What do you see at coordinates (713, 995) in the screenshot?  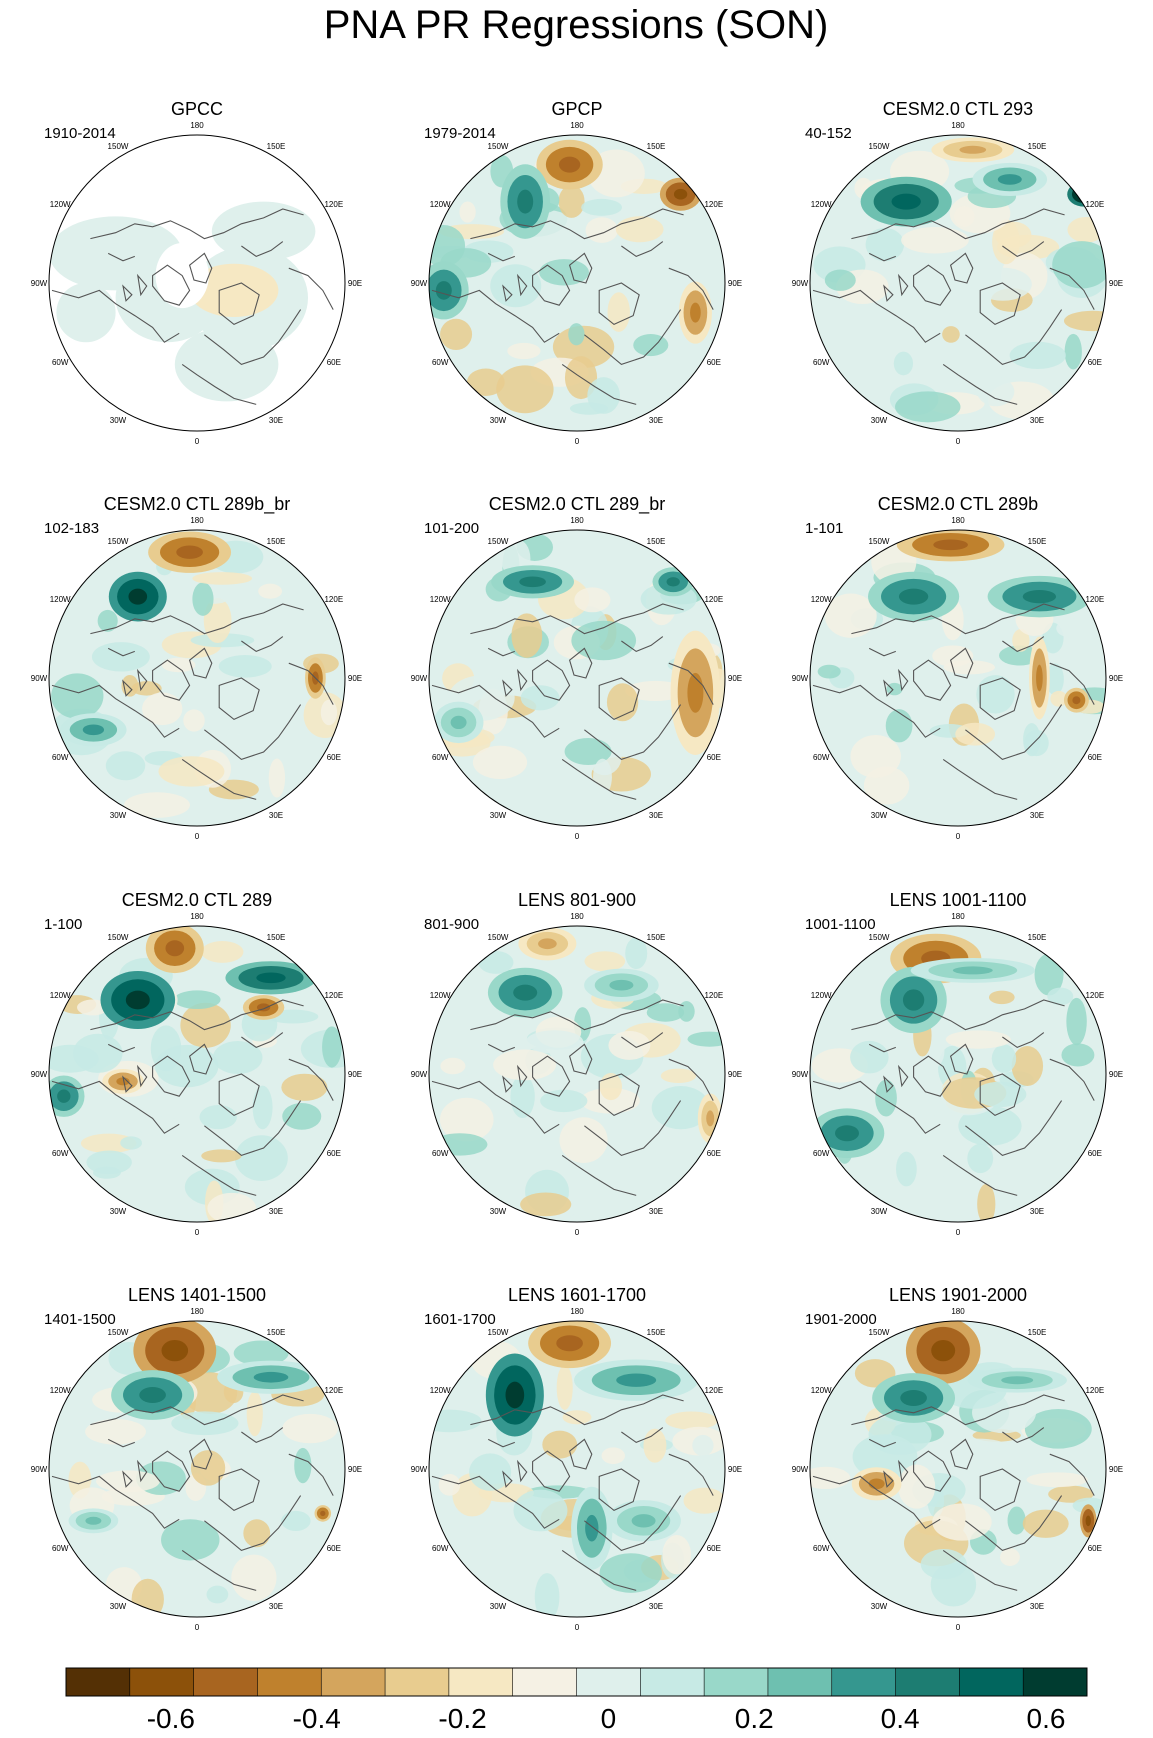 I see `longitude-label: 120E` at bounding box center [713, 995].